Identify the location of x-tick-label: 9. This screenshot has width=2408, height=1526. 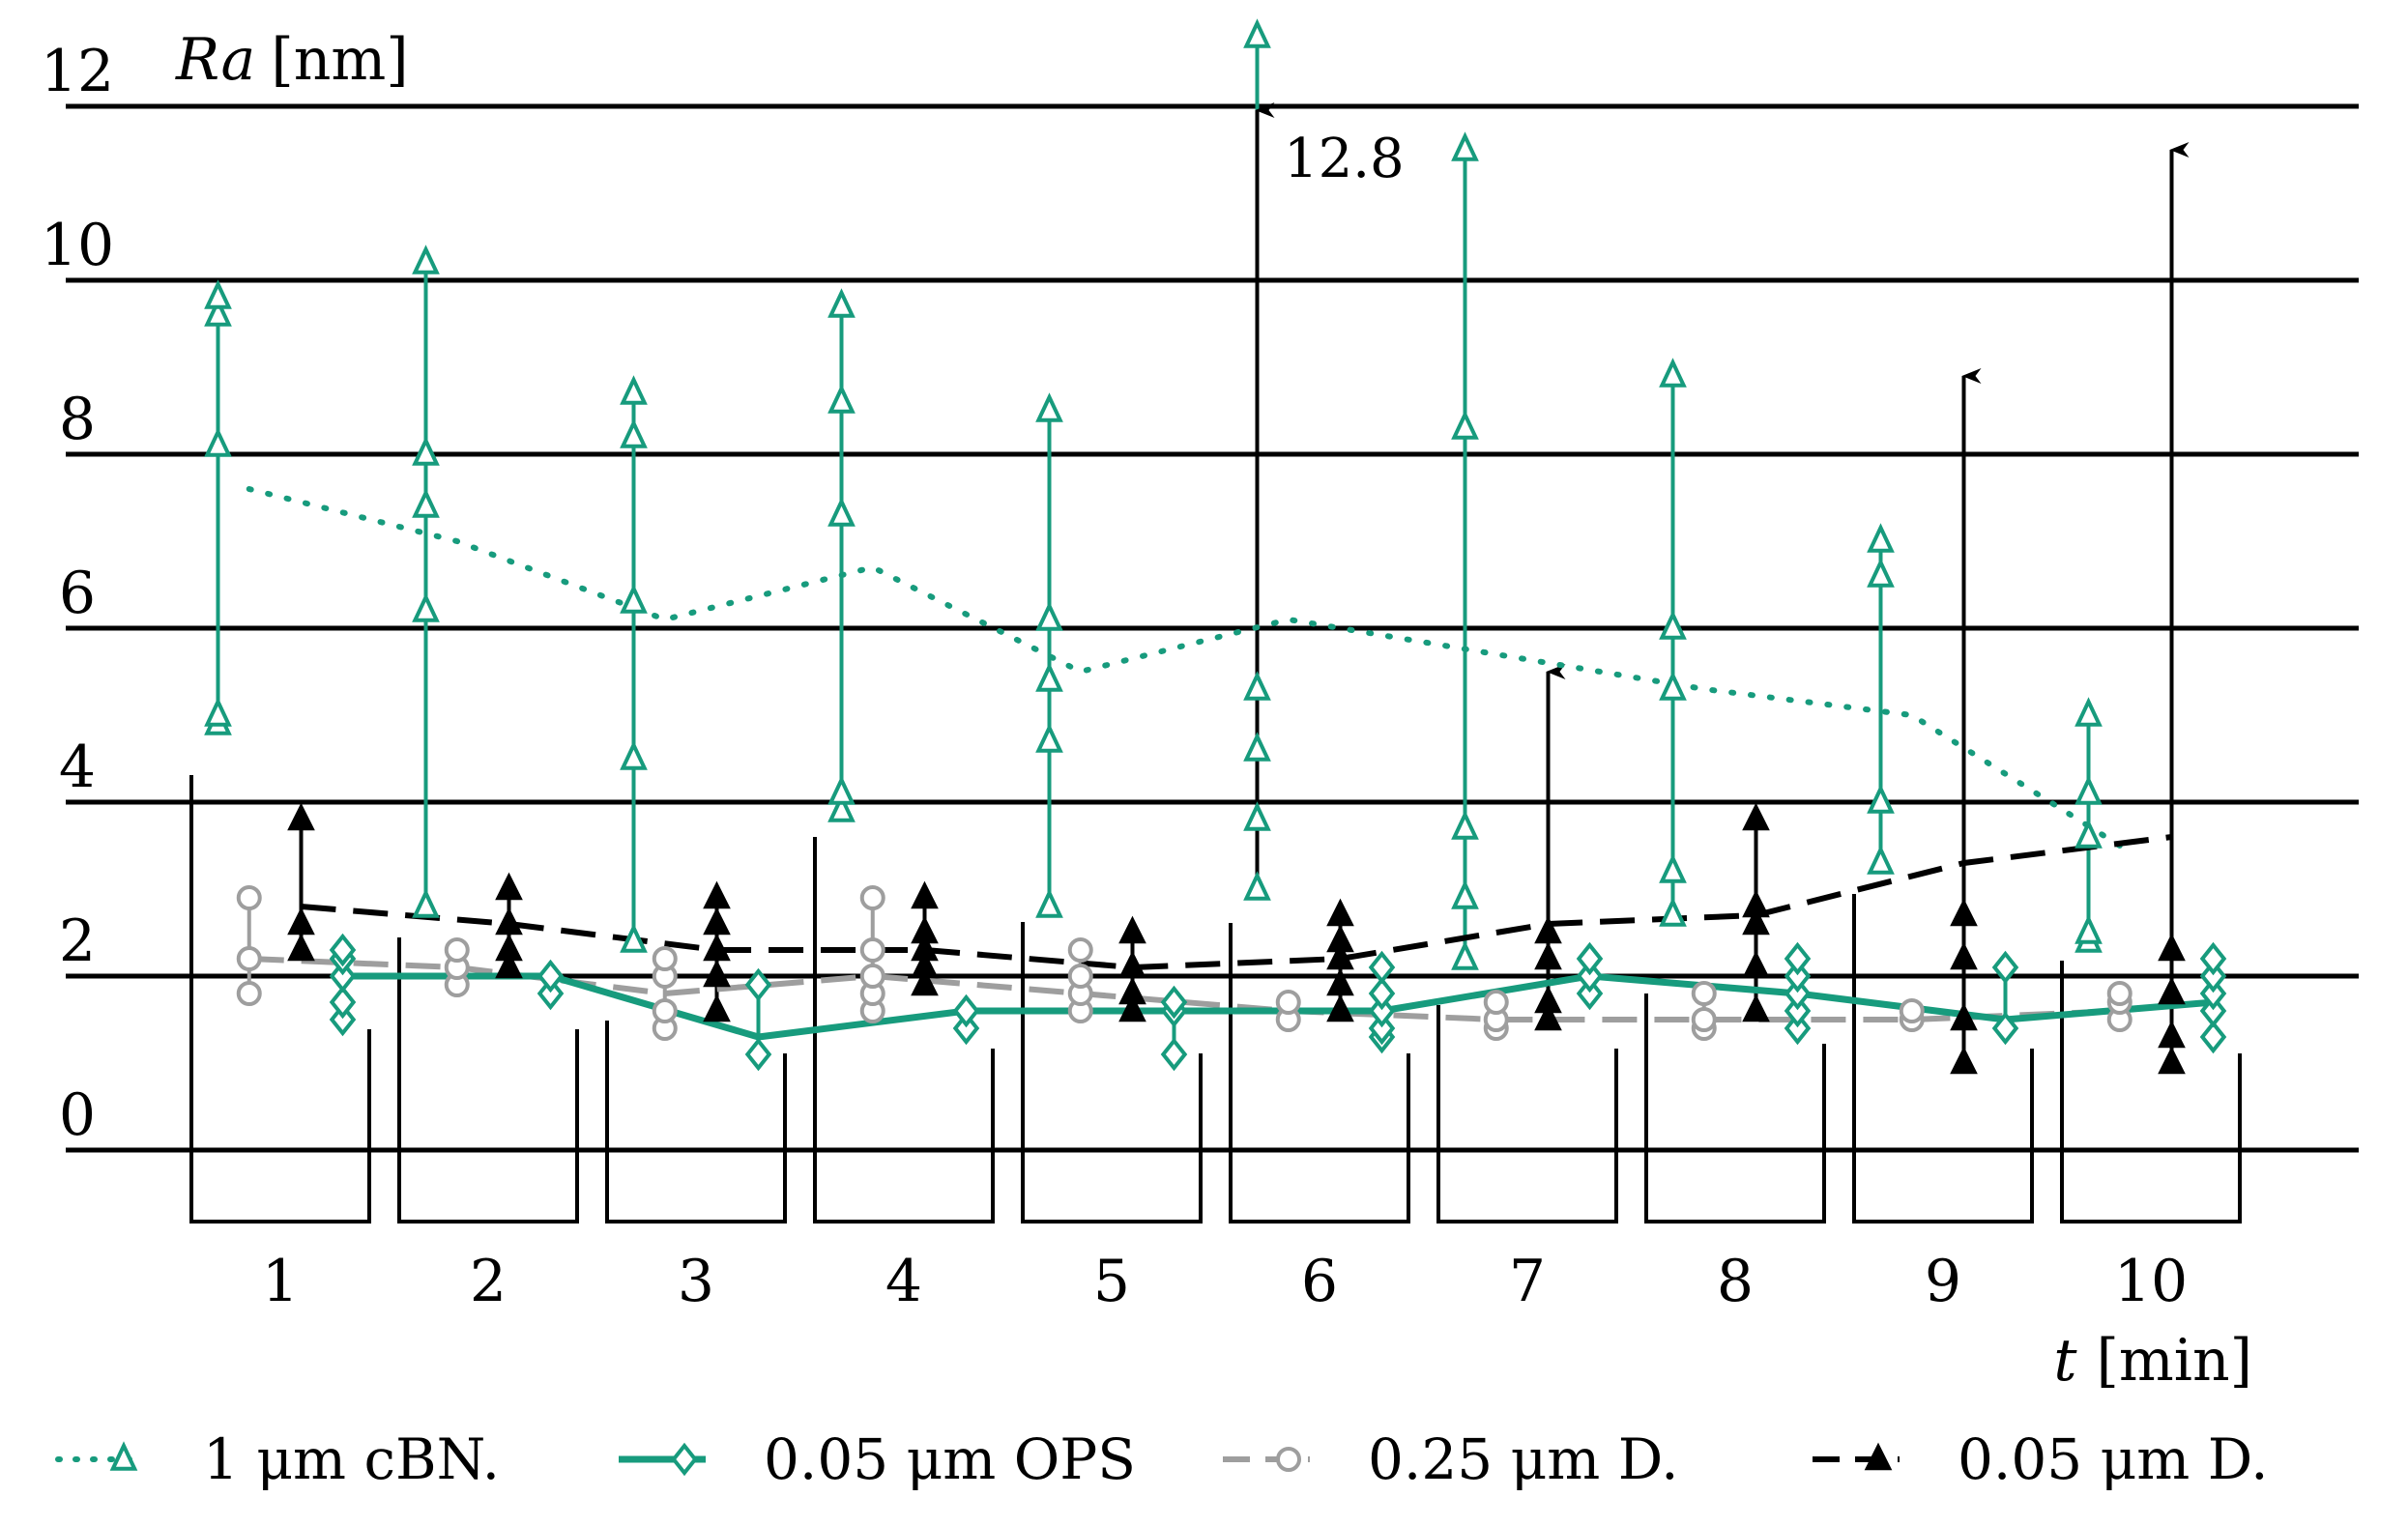
(1943, 1281).